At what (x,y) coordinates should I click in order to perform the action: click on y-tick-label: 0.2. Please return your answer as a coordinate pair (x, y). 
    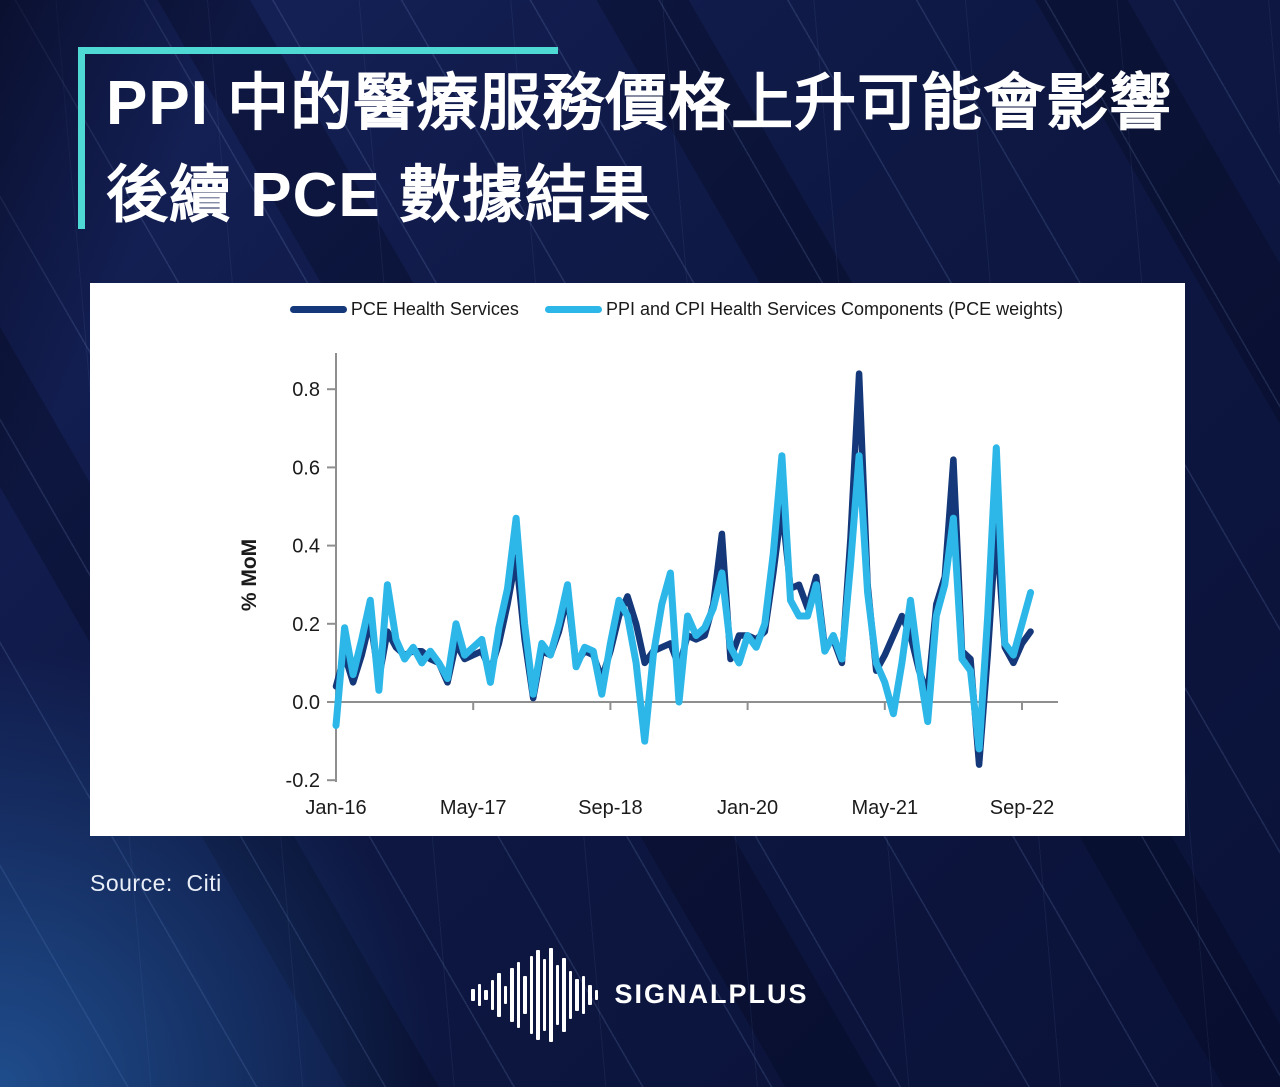
    Looking at the image, I should click on (306, 625).